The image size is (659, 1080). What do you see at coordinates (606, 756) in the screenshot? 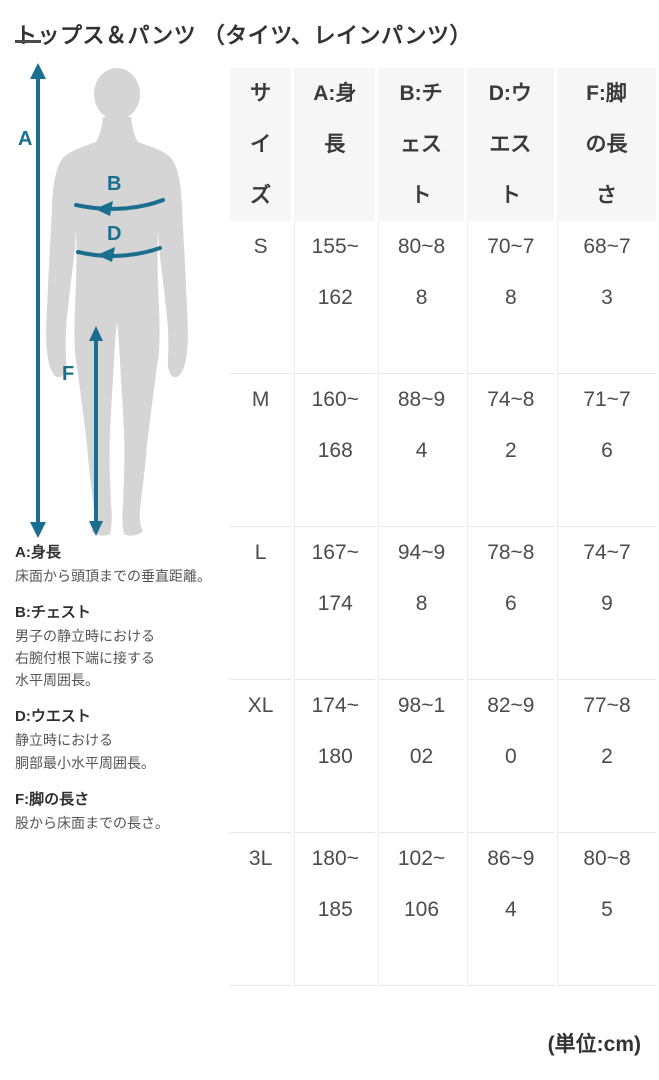
I see `leg-cell: 77~82` at bounding box center [606, 756].